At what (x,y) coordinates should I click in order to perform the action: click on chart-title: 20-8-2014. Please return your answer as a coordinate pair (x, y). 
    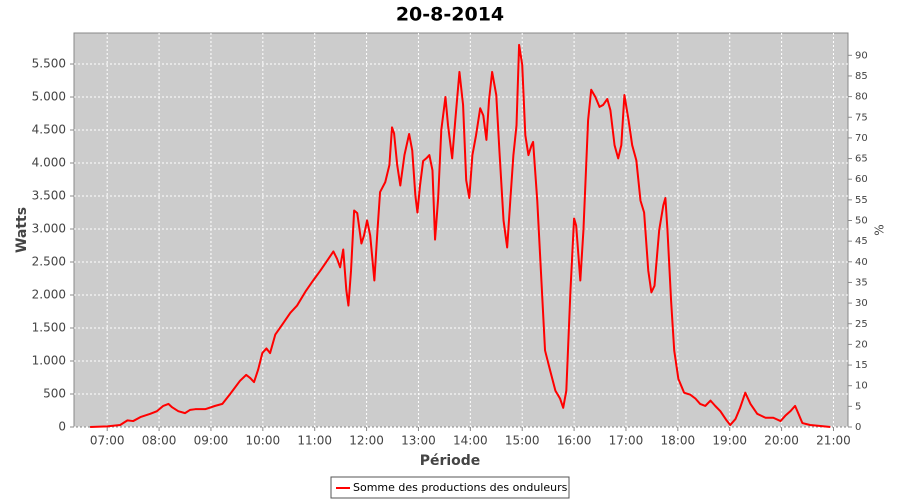
    Looking at the image, I should click on (450, 15).